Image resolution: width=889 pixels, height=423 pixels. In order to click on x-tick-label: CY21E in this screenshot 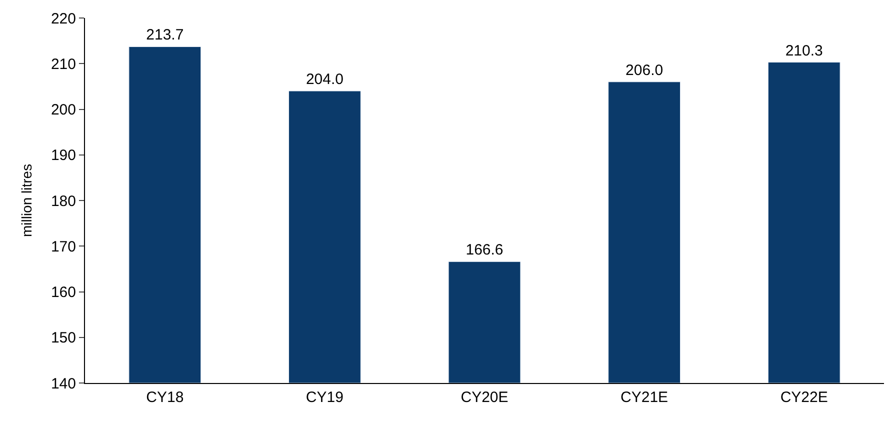, I will do `click(644, 397)`.